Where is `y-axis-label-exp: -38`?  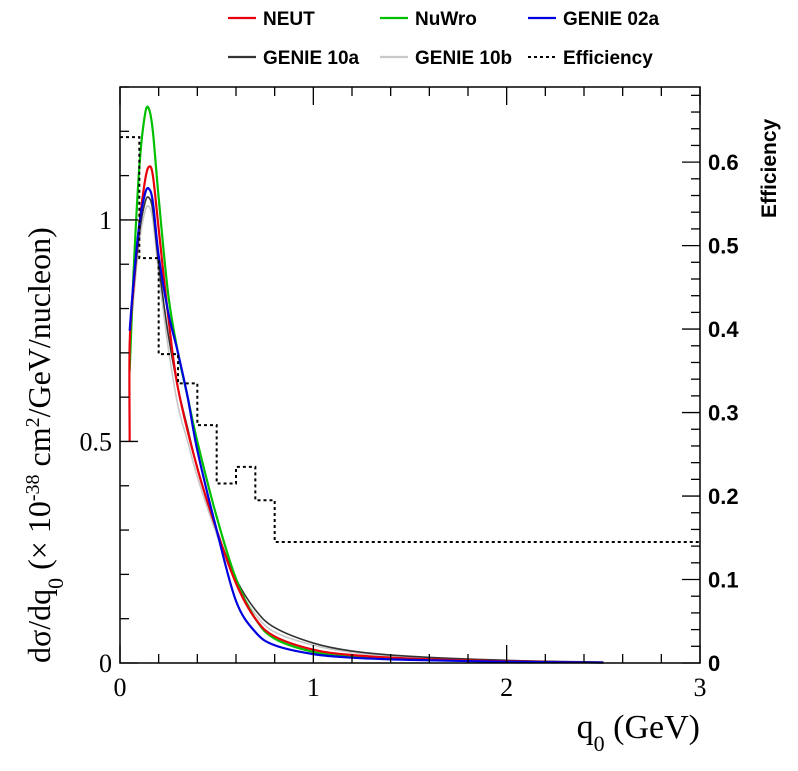 y-axis-label-exp: -38 is located at coordinates (33, 487).